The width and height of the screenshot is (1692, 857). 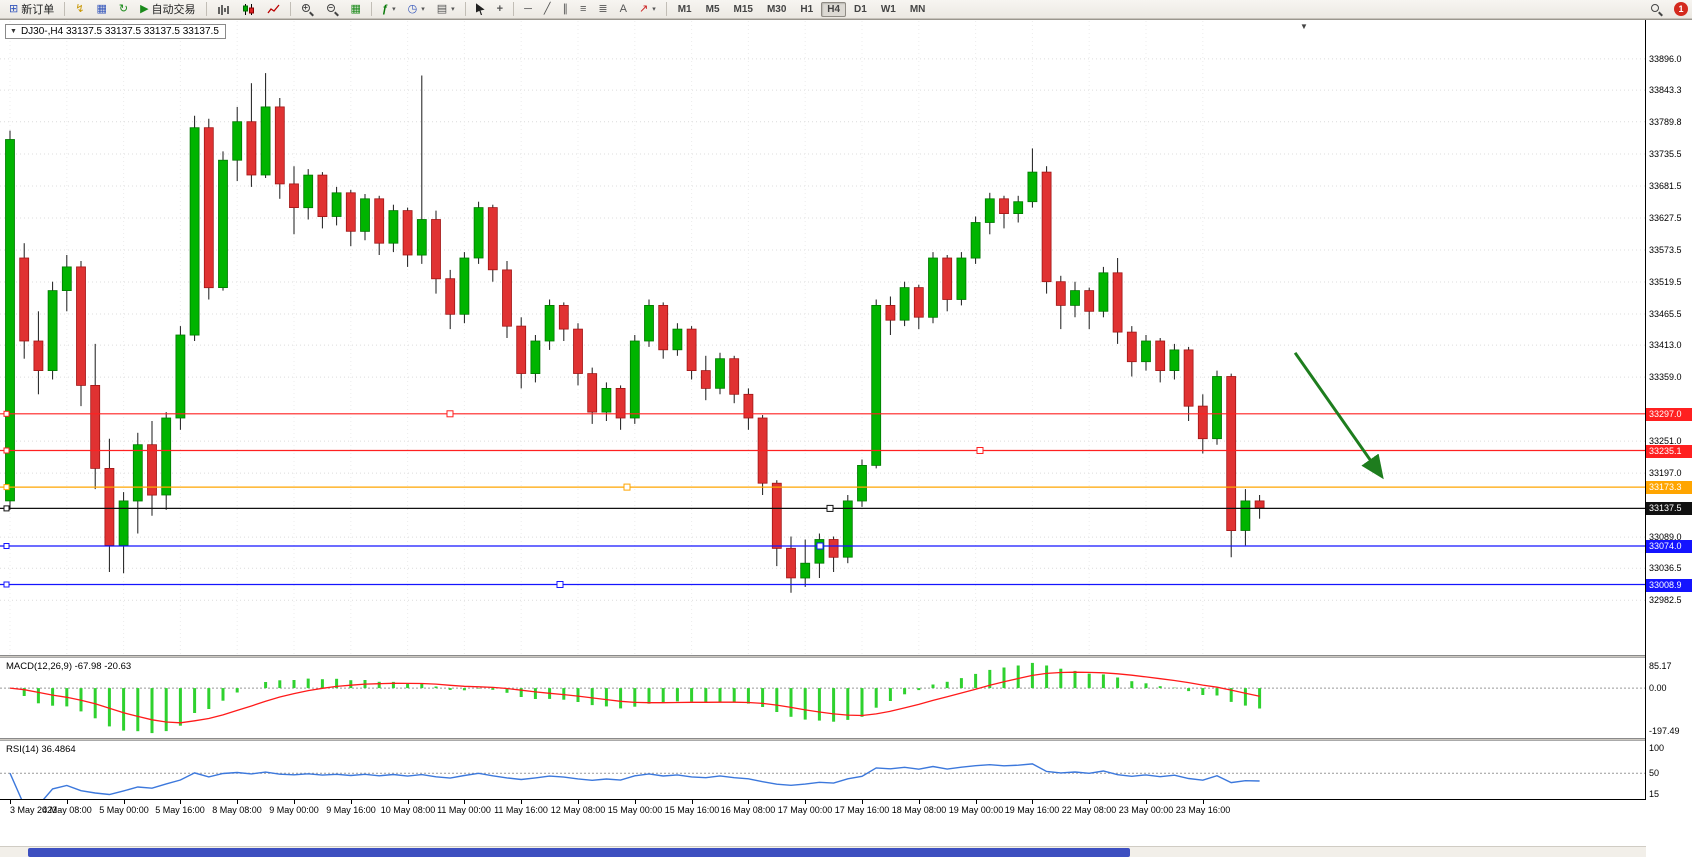 I want to click on rsi-axis-label: 15, so click(x=1654, y=794).